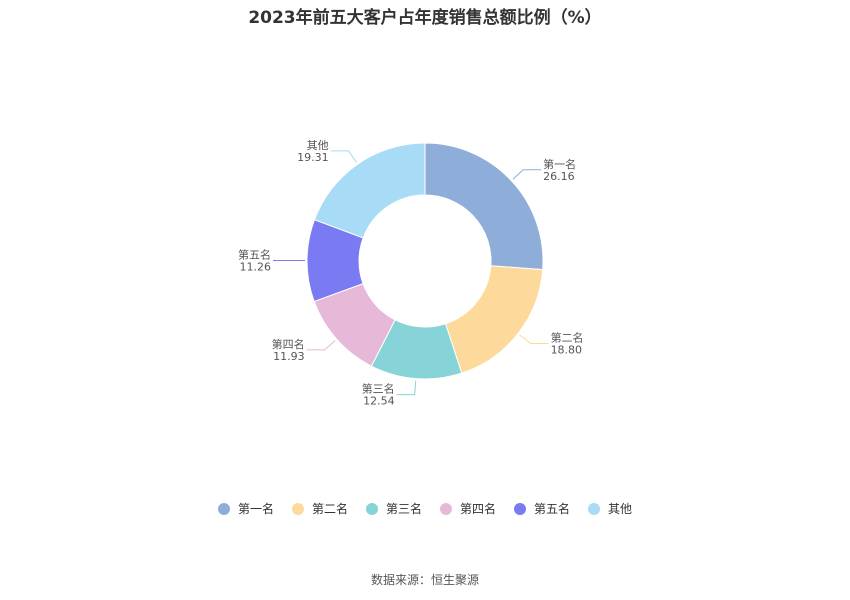 The width and height of the screenshot is (850, 600). I want to click on legend-label-5: 第五名, so click(552, 509).